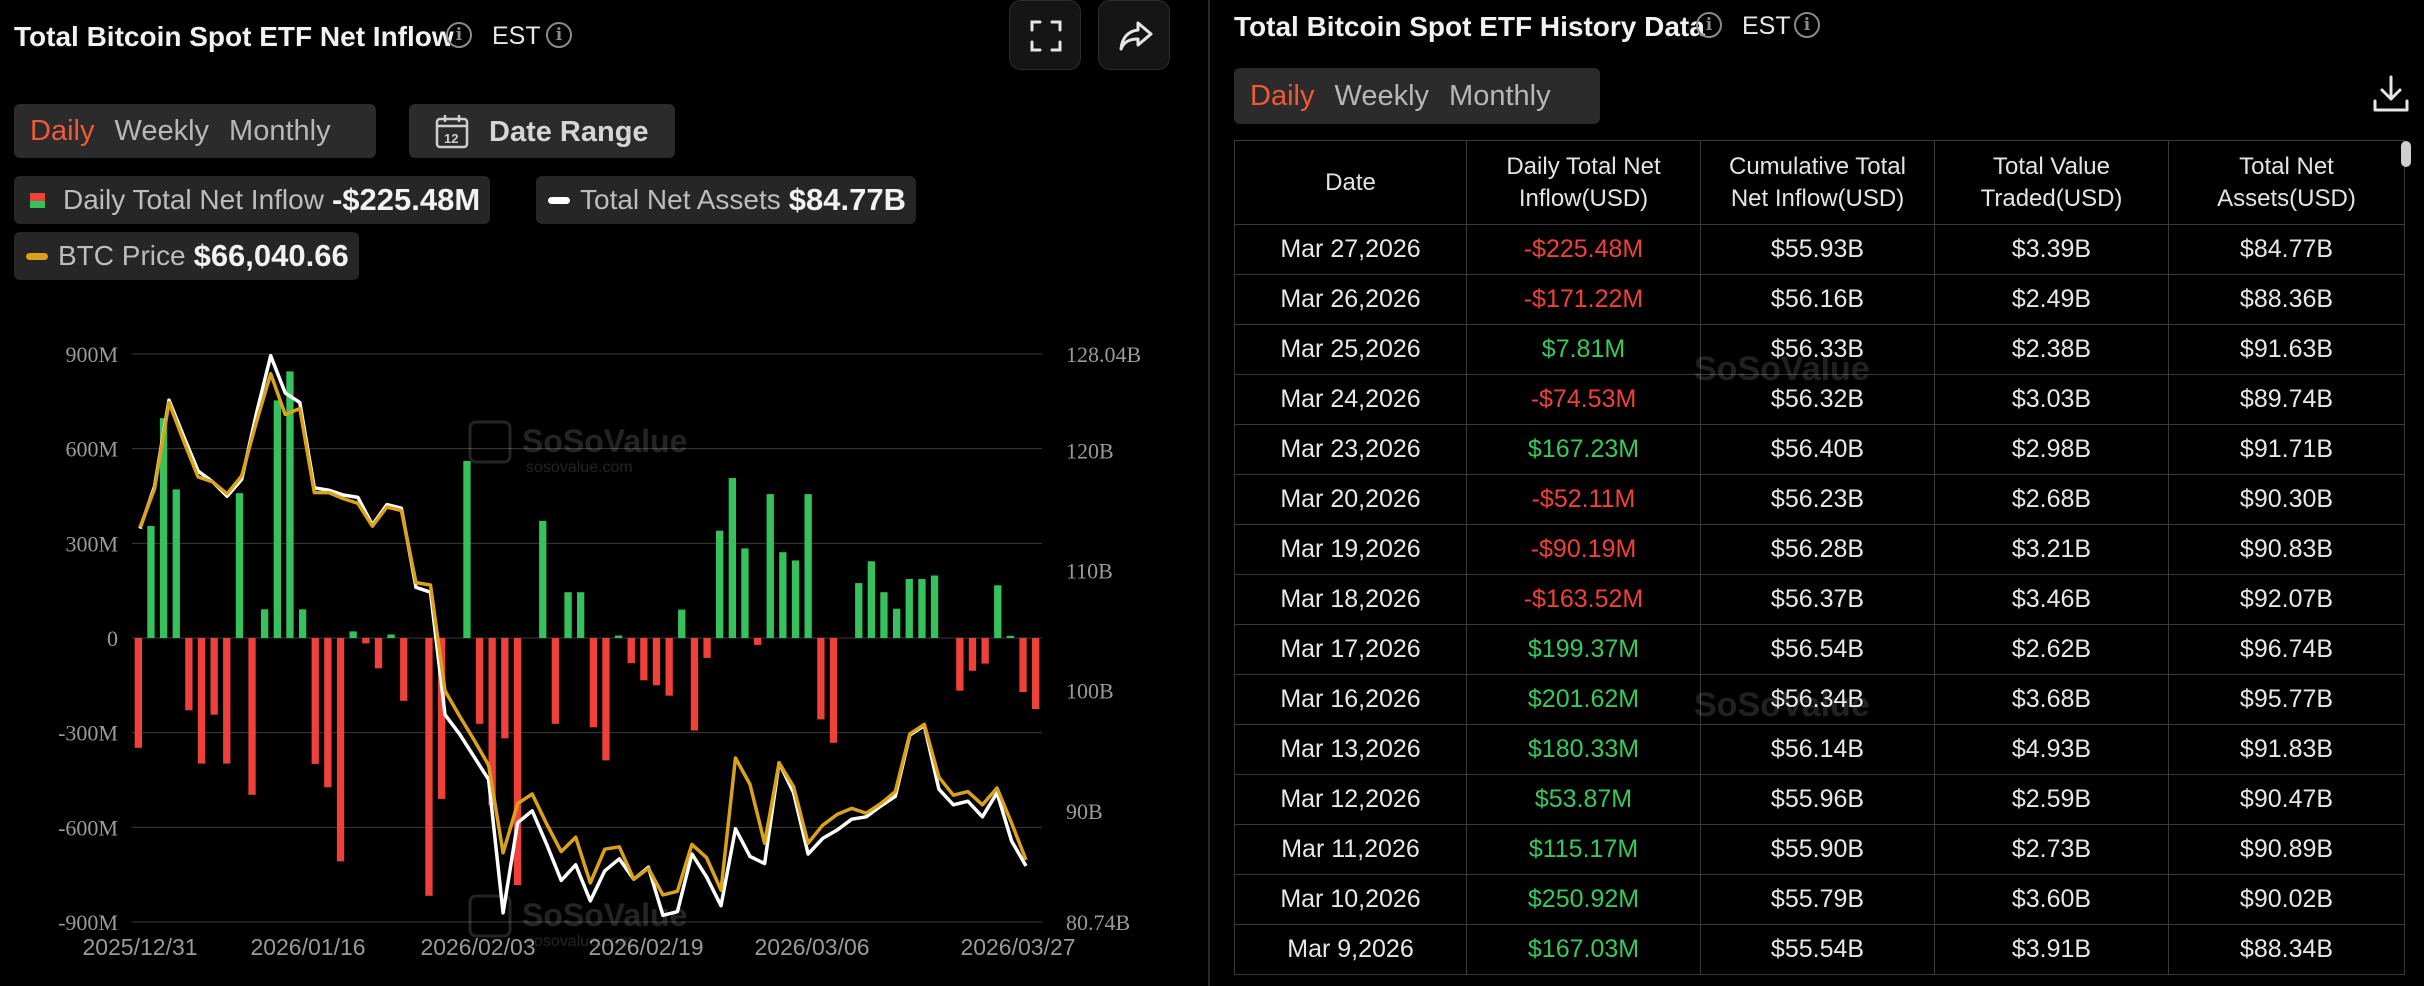 This screenshot has height=986, width=2424. I want to click on table-row: Mar 19,2026 -$90.19M $56.28B $3.21B $90.83B, so click(1819, 549).